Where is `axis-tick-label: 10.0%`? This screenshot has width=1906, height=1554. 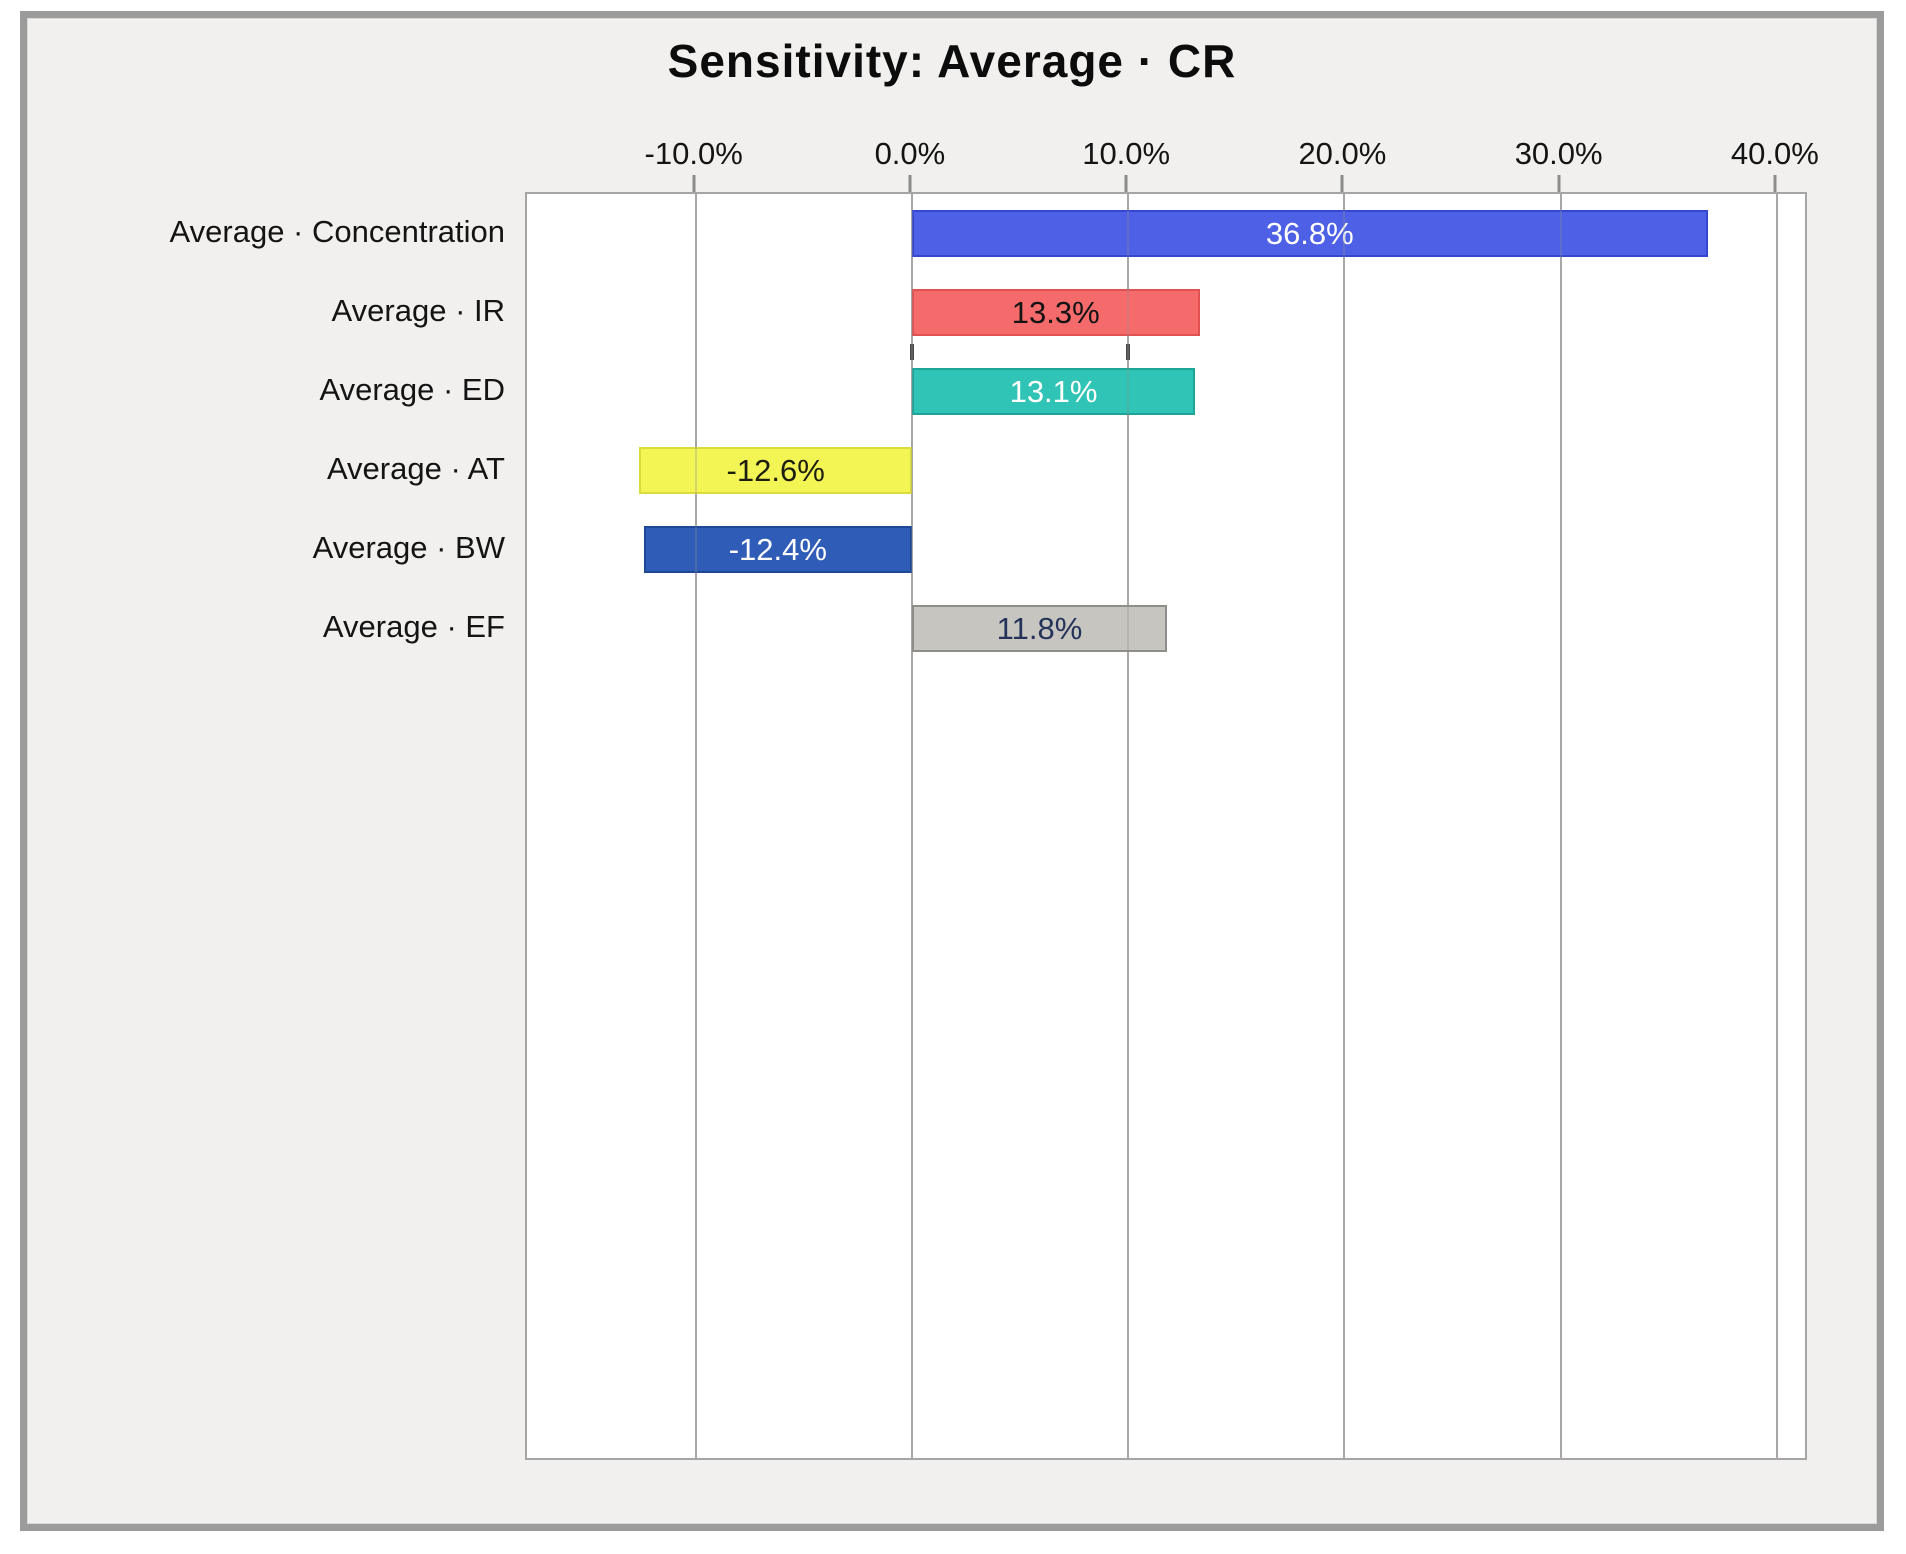 axis-tick-label: 10.0% is located at coordinates (1126, 153).